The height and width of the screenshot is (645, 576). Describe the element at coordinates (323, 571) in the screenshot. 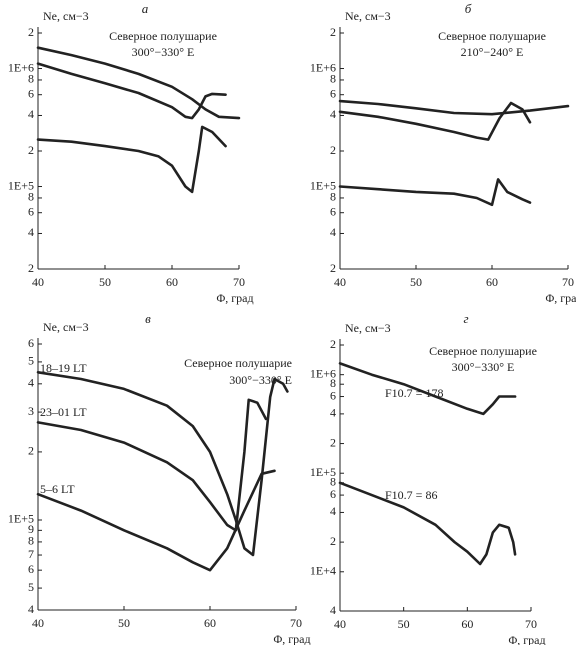

I see `y-tick-label: 1E+4` at that location.